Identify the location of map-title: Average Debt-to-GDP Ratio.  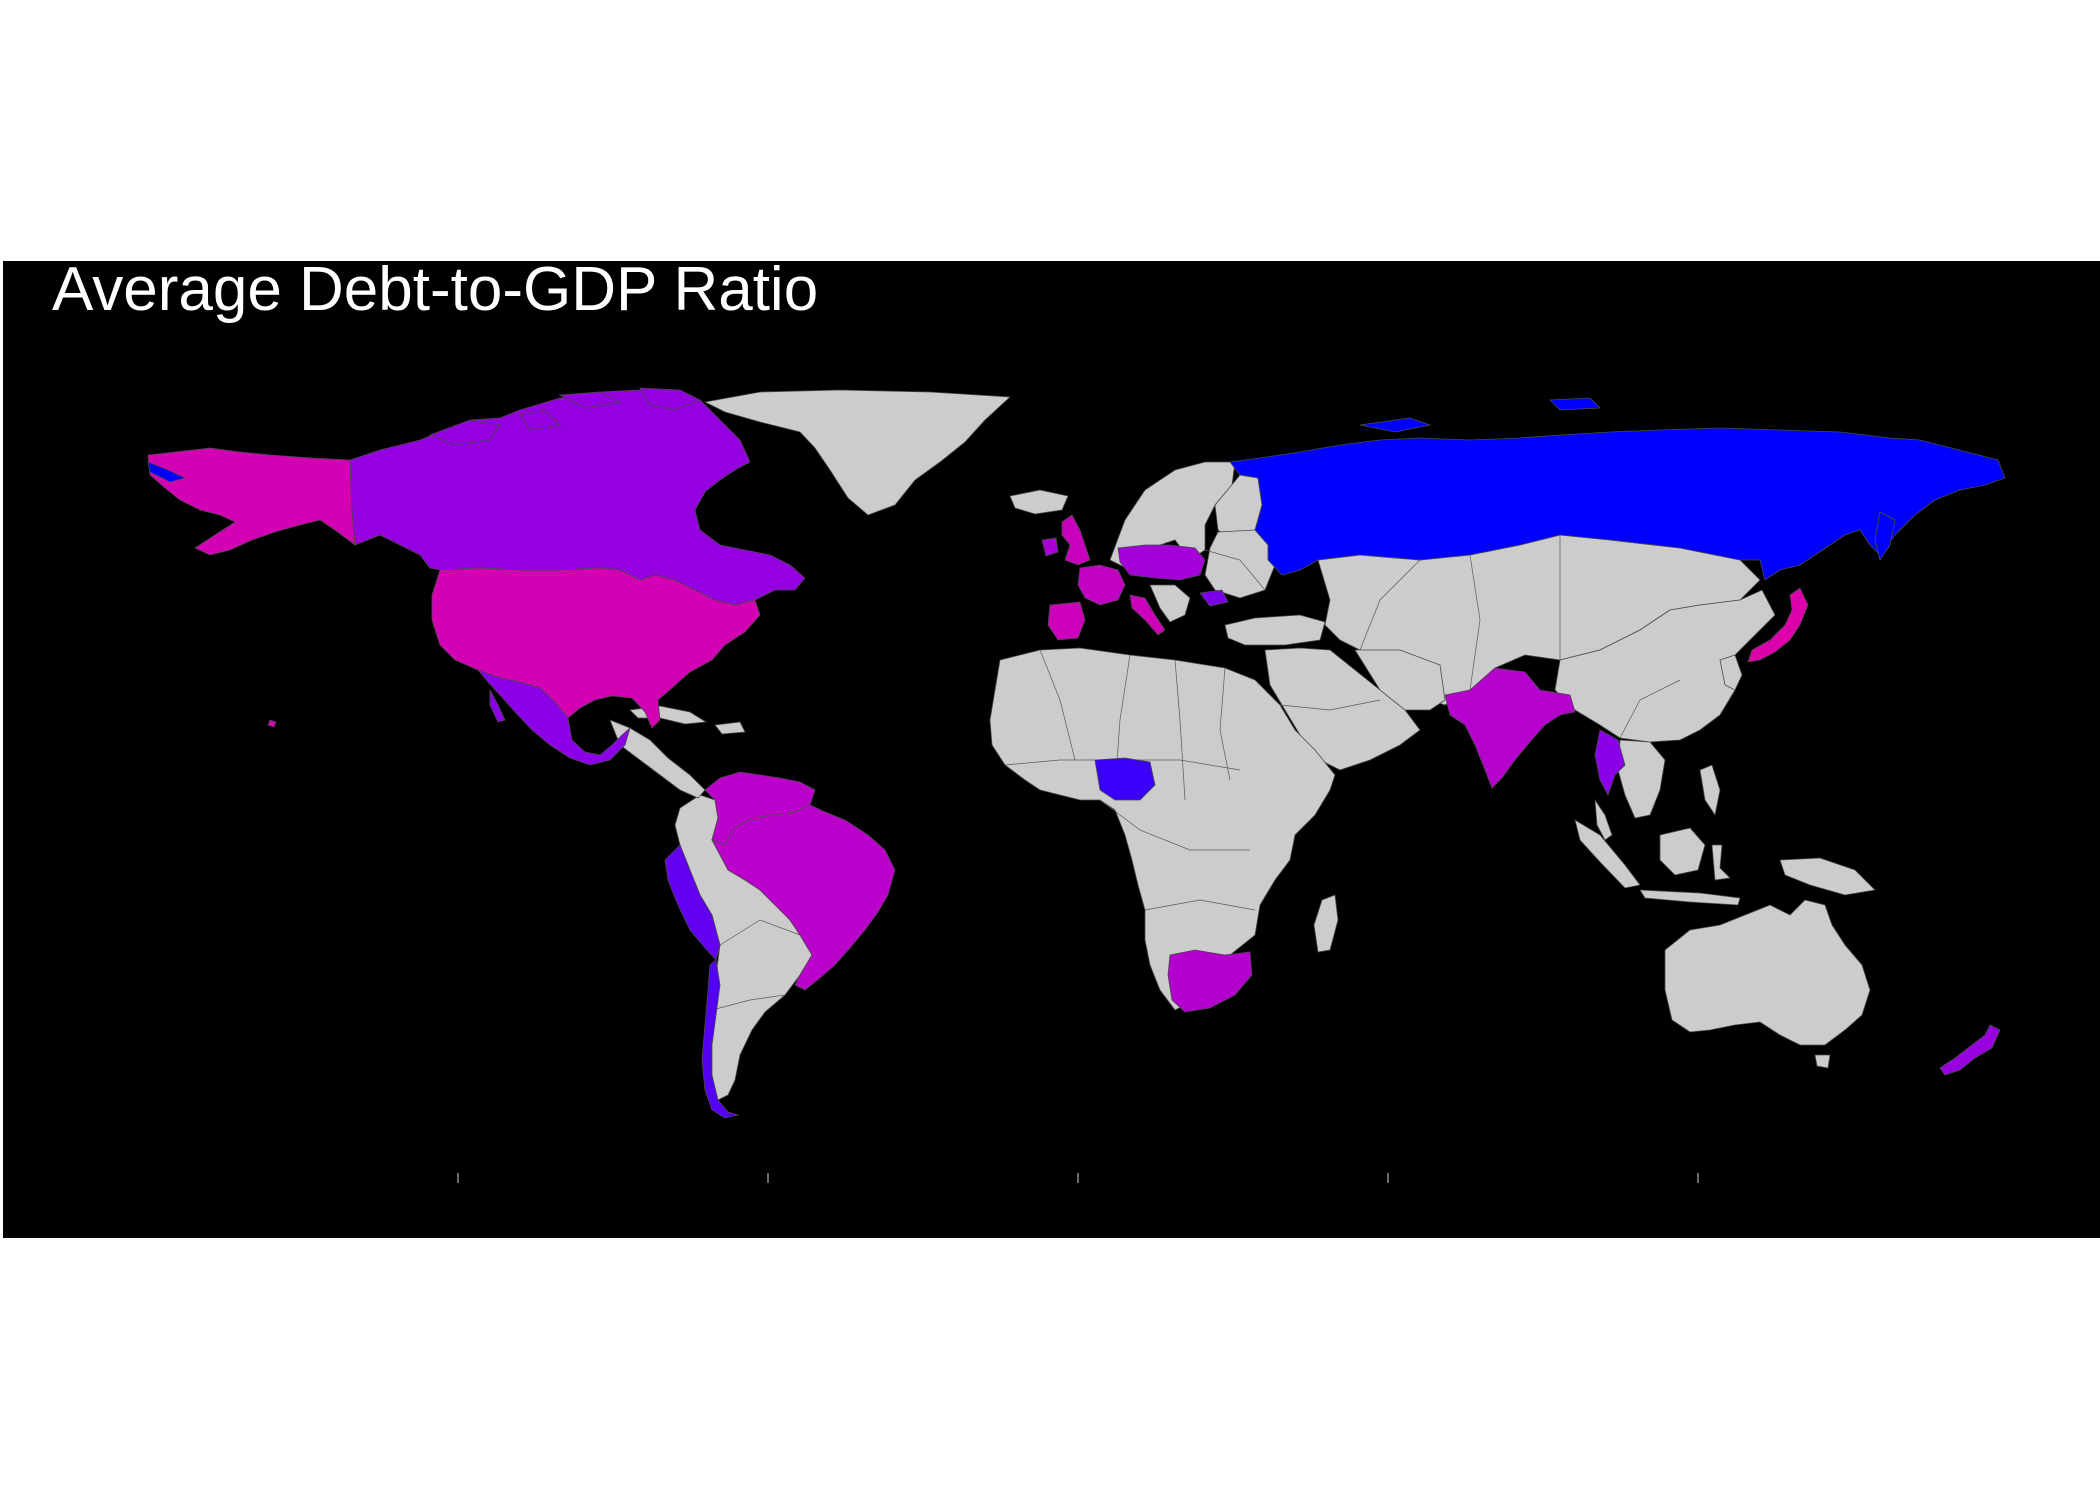
(435, 289).